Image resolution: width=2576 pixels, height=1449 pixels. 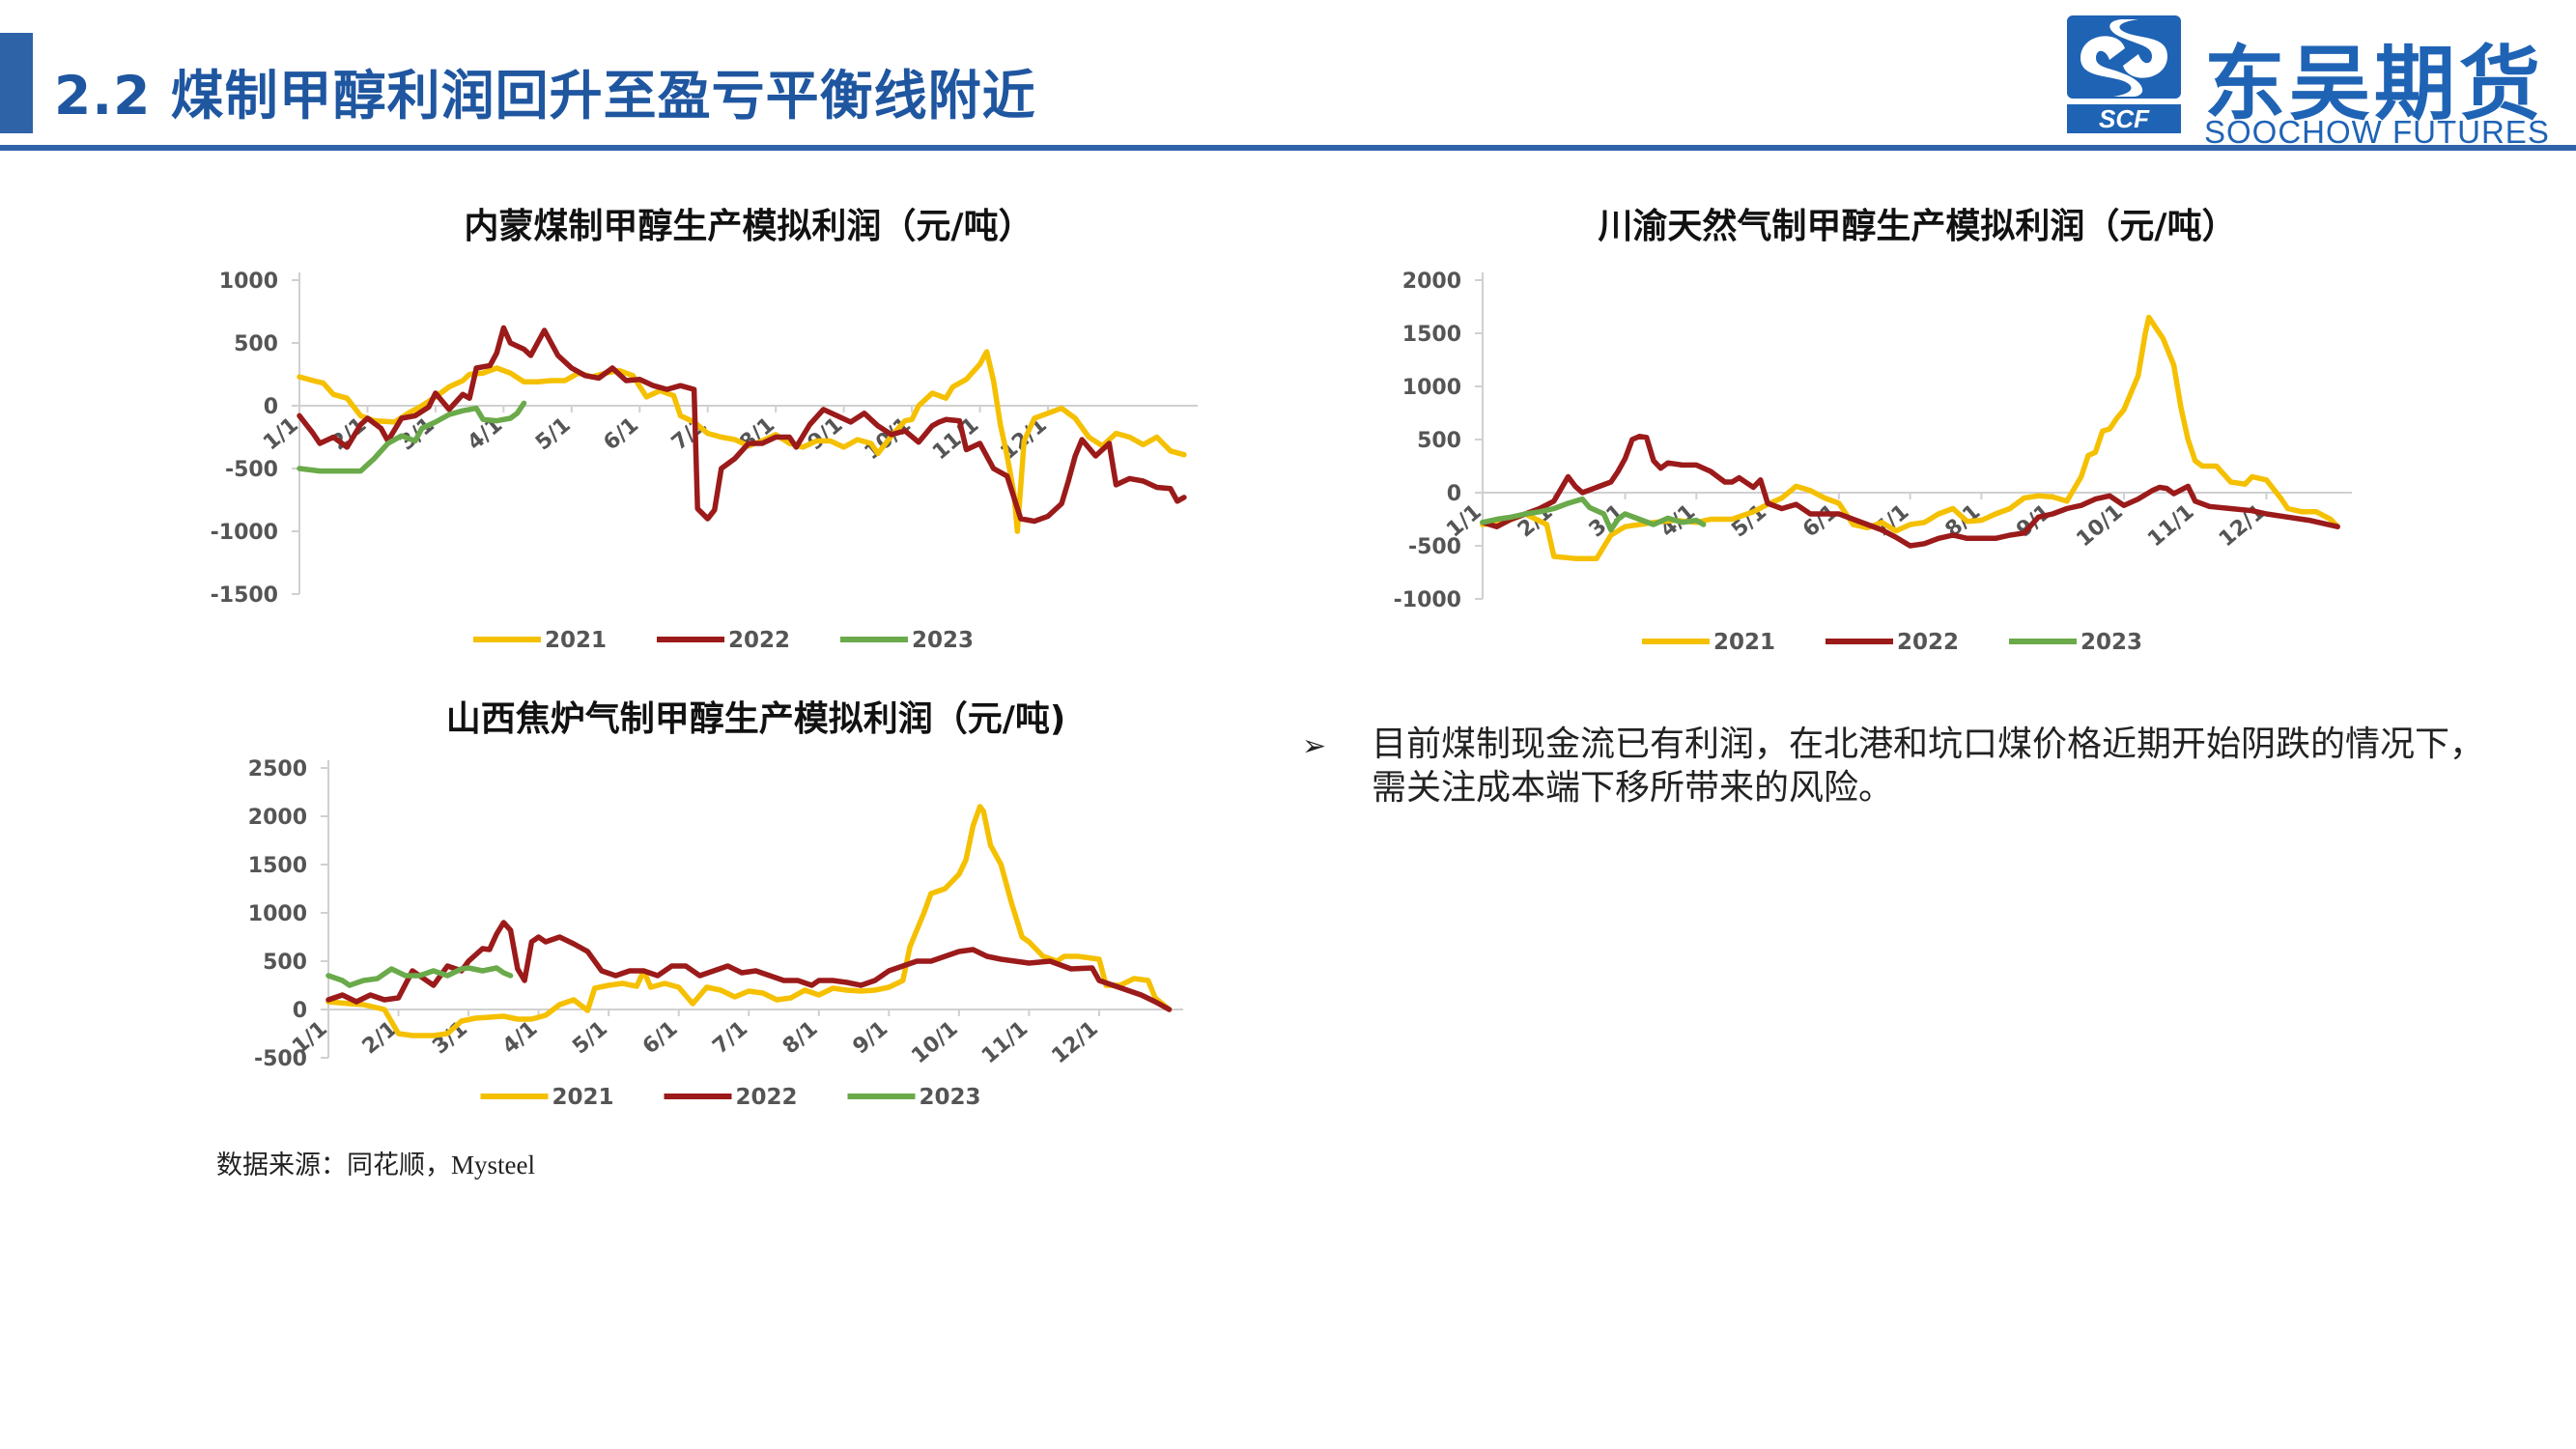 I want to click on company-logo: SCF 东吴期货 SOOCHOW FUTURES, so click(x=2308, y=82).